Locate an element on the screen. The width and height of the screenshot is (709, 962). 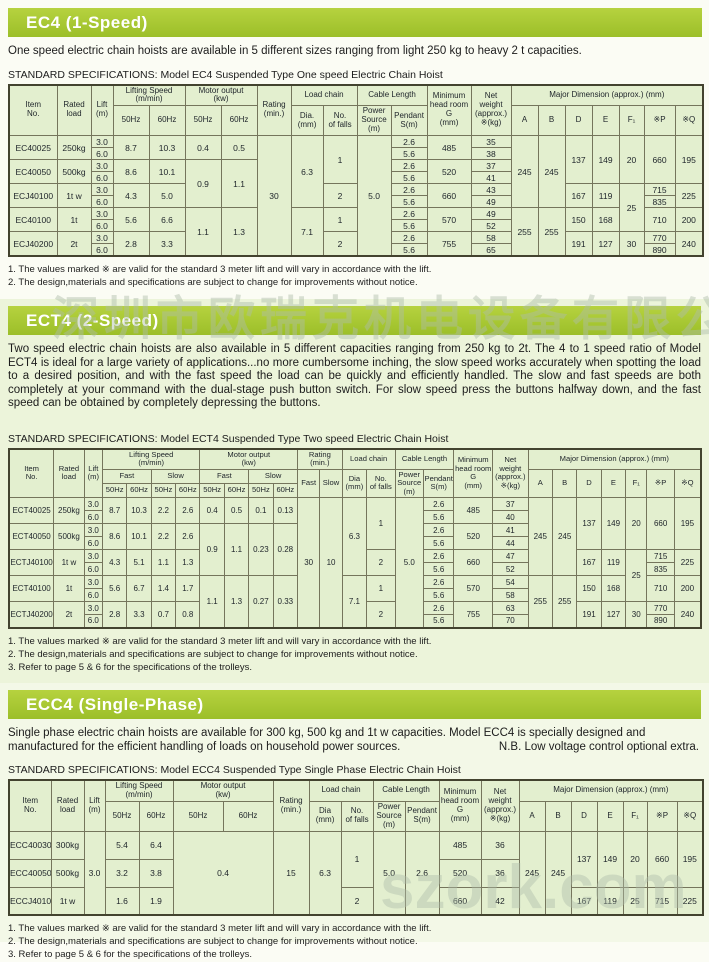
table-cell: 245 is located at coordinates (524, 172).